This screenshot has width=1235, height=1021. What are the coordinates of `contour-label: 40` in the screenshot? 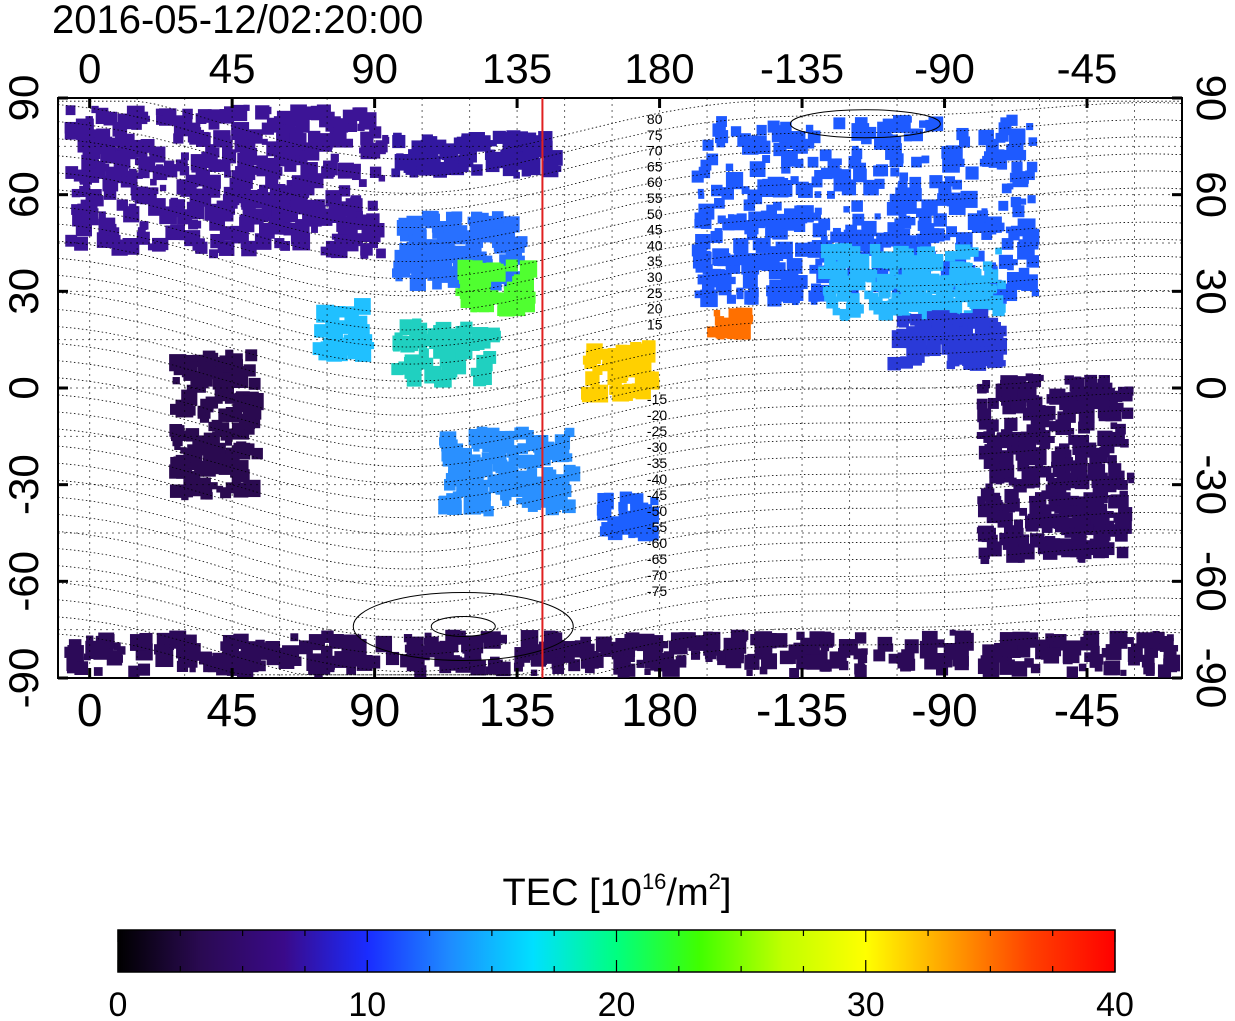 It's located at (655, 245).